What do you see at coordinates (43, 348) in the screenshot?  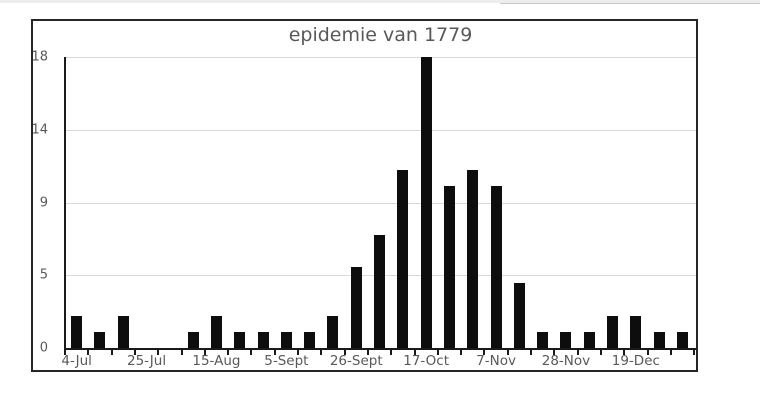 I see `y-axis-tick-label: 0` at bounding box center [43, 348].